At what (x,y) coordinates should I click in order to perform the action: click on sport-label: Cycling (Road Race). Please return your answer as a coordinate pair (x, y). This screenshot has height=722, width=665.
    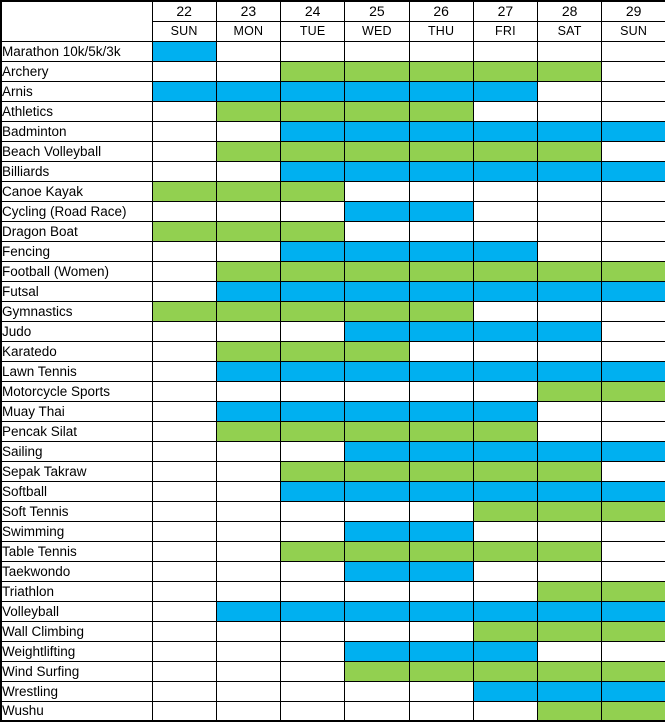
    Looking at the image, I should click on (76, 211).